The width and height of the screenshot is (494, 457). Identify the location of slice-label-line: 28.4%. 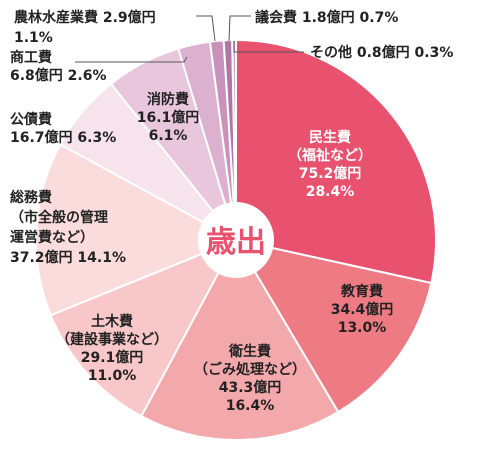
(330, 192).